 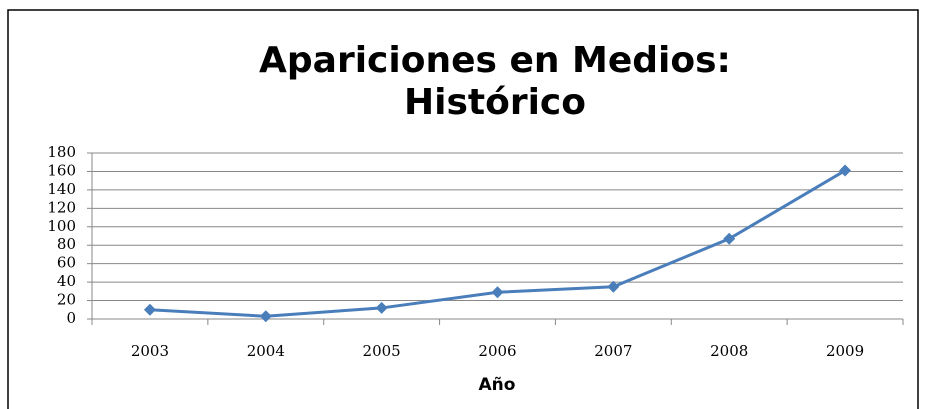 I want to click on y-tick-label: 120, so click(x=61, y=207).